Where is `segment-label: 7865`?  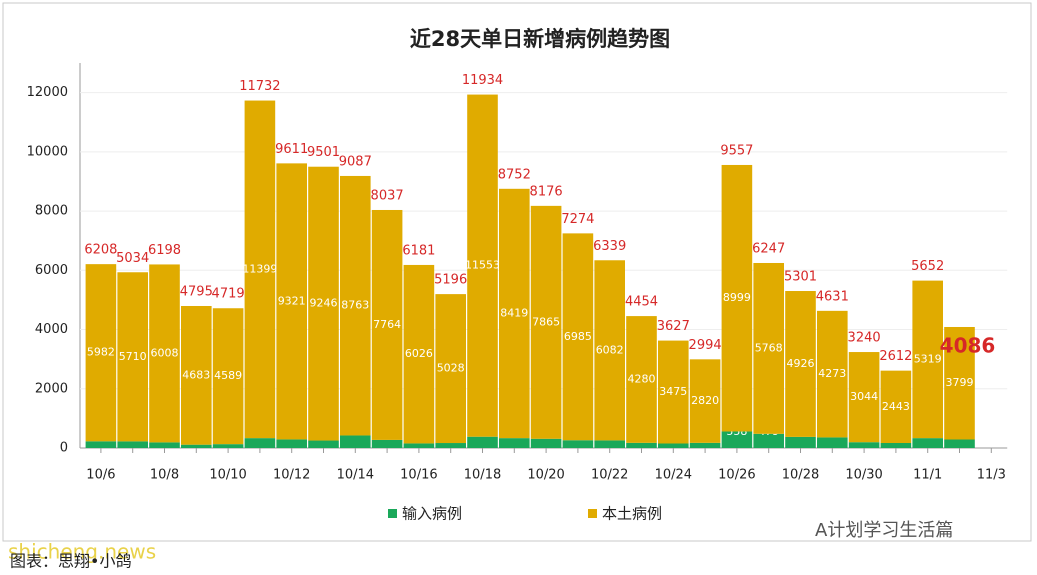 segment-label: 7865 is located at coordinates (546, 321).